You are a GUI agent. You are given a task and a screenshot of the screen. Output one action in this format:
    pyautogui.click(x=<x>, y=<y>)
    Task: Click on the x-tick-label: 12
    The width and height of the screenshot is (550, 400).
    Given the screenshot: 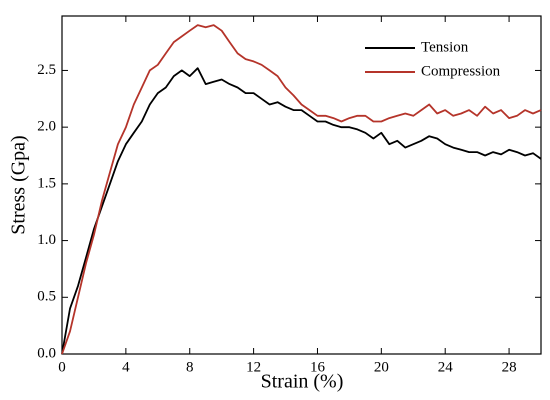 What is the action you would take?
    pyautogui.click(x=253, y=367)
    